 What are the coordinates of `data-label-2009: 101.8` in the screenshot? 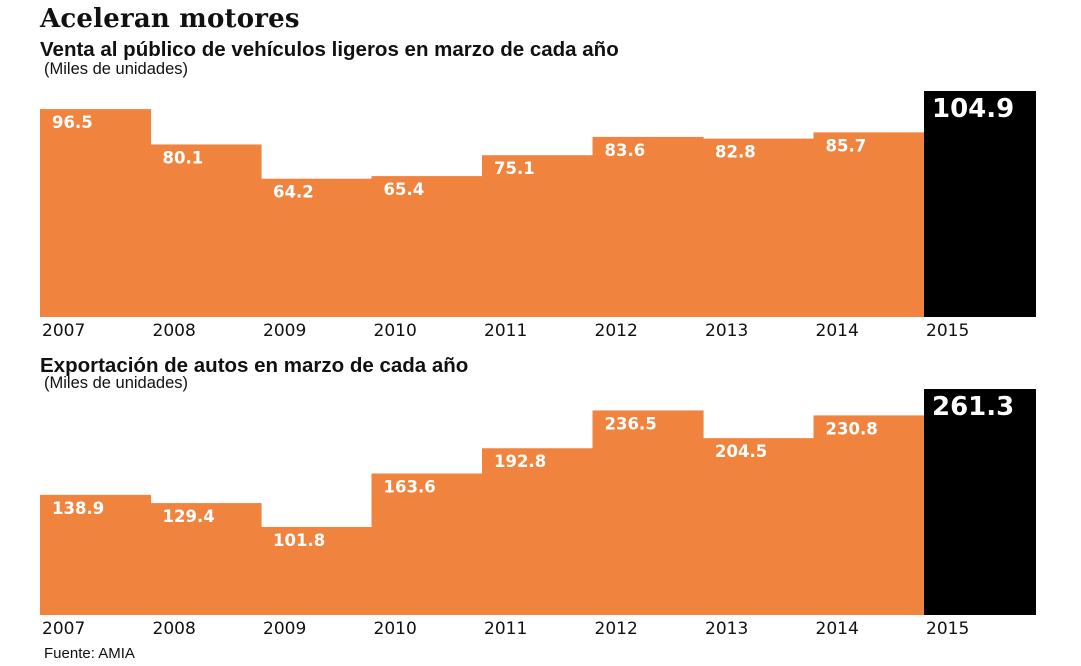 It's located at (299, 540).